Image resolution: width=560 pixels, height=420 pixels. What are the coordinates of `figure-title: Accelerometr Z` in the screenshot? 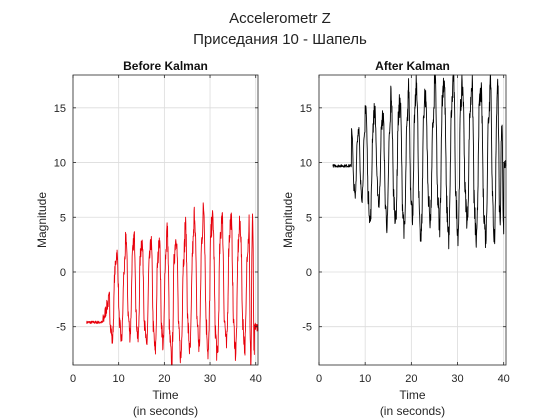 It's located at (280, 18).